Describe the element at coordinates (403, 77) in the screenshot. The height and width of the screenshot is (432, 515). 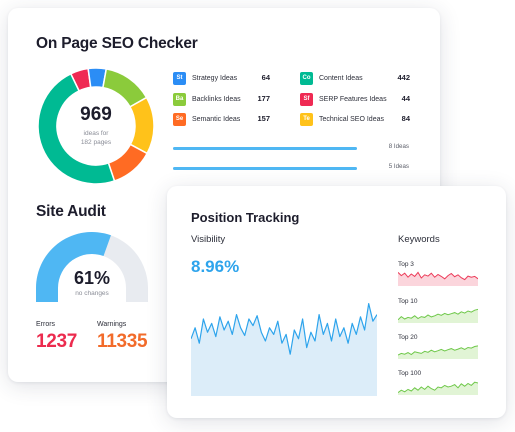
I see `legend-value-content: 442` at that location.